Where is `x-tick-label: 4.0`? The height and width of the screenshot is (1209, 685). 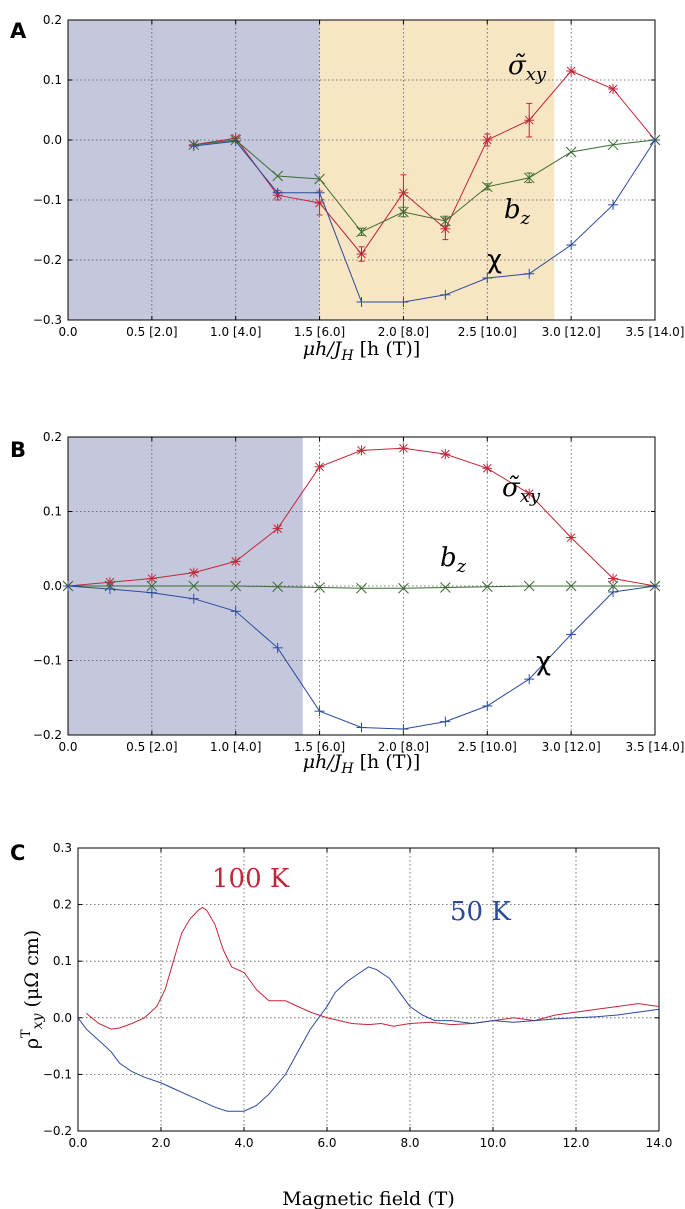
x-tick-label: 4.0 is located at coordinates (243, 1143).